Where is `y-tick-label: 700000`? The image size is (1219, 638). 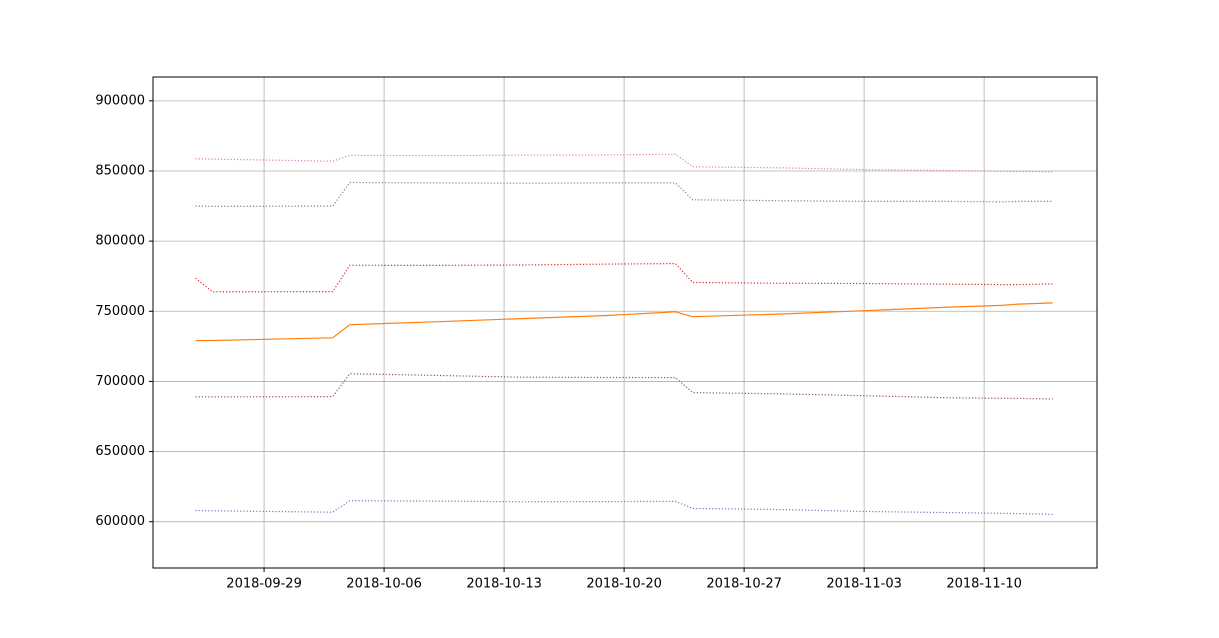 y-tick-label: 700000 is located at coordinates (120, 381).